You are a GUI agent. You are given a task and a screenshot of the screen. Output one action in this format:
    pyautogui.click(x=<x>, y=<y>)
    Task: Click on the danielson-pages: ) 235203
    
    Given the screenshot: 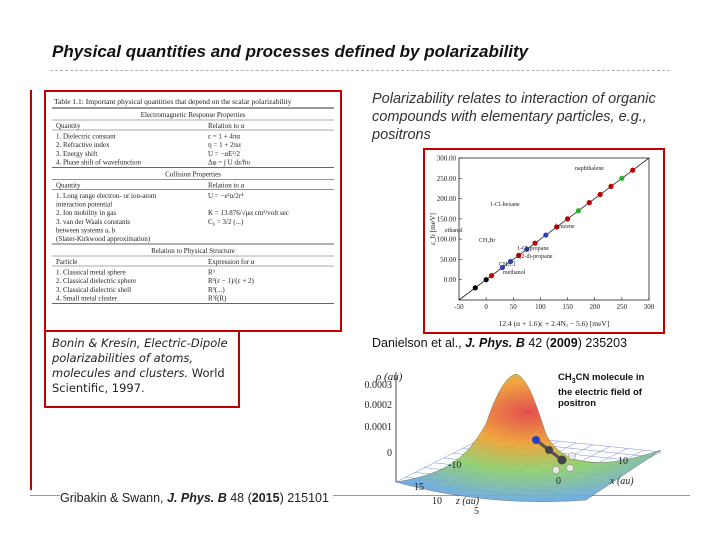 What is the action you would take?
    pyautogui.click(x=602, y=343)
    